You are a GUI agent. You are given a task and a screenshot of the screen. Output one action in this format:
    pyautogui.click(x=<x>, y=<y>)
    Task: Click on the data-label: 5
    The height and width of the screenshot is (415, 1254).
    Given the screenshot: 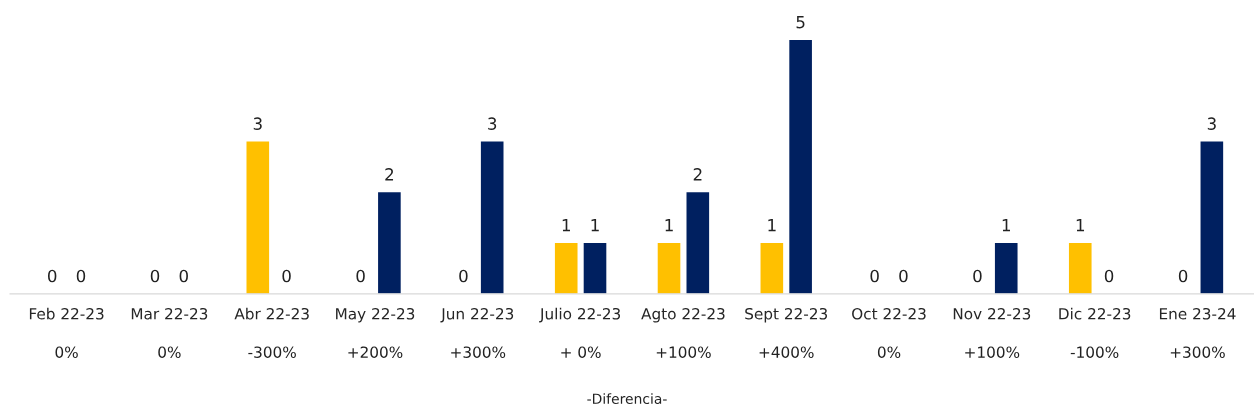 What is the action you would take?
    pyautogui.click(x=800, y=22)
    